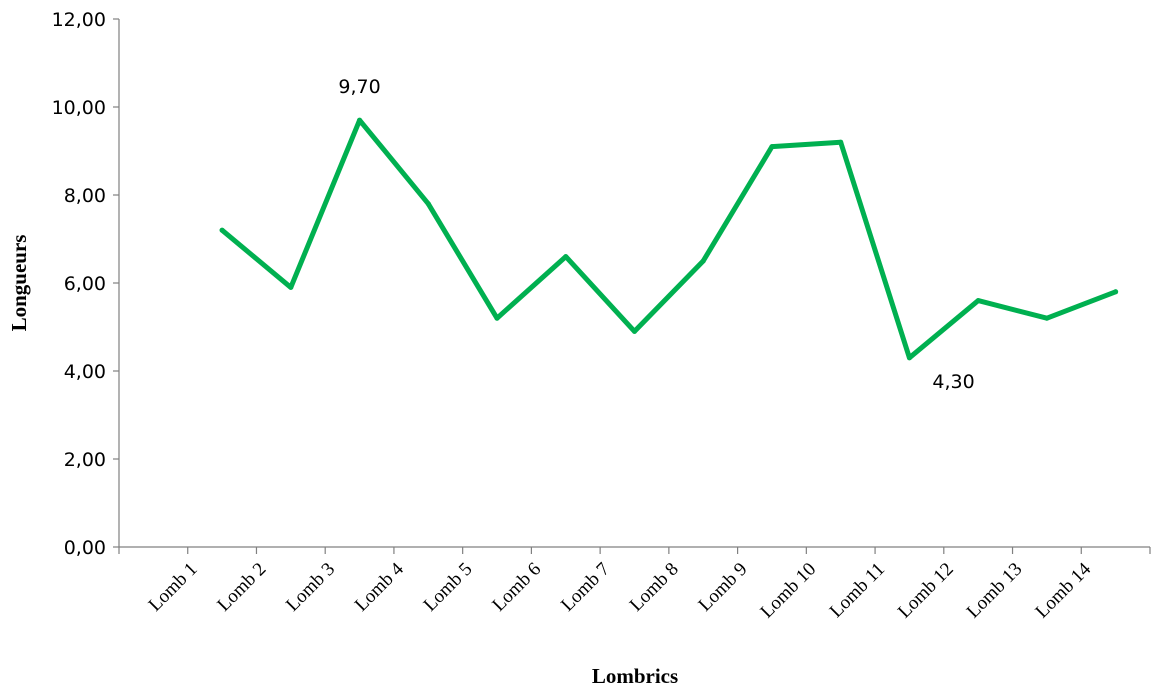  I want to click on y-tick-label: 4,00, so click(85, 372).